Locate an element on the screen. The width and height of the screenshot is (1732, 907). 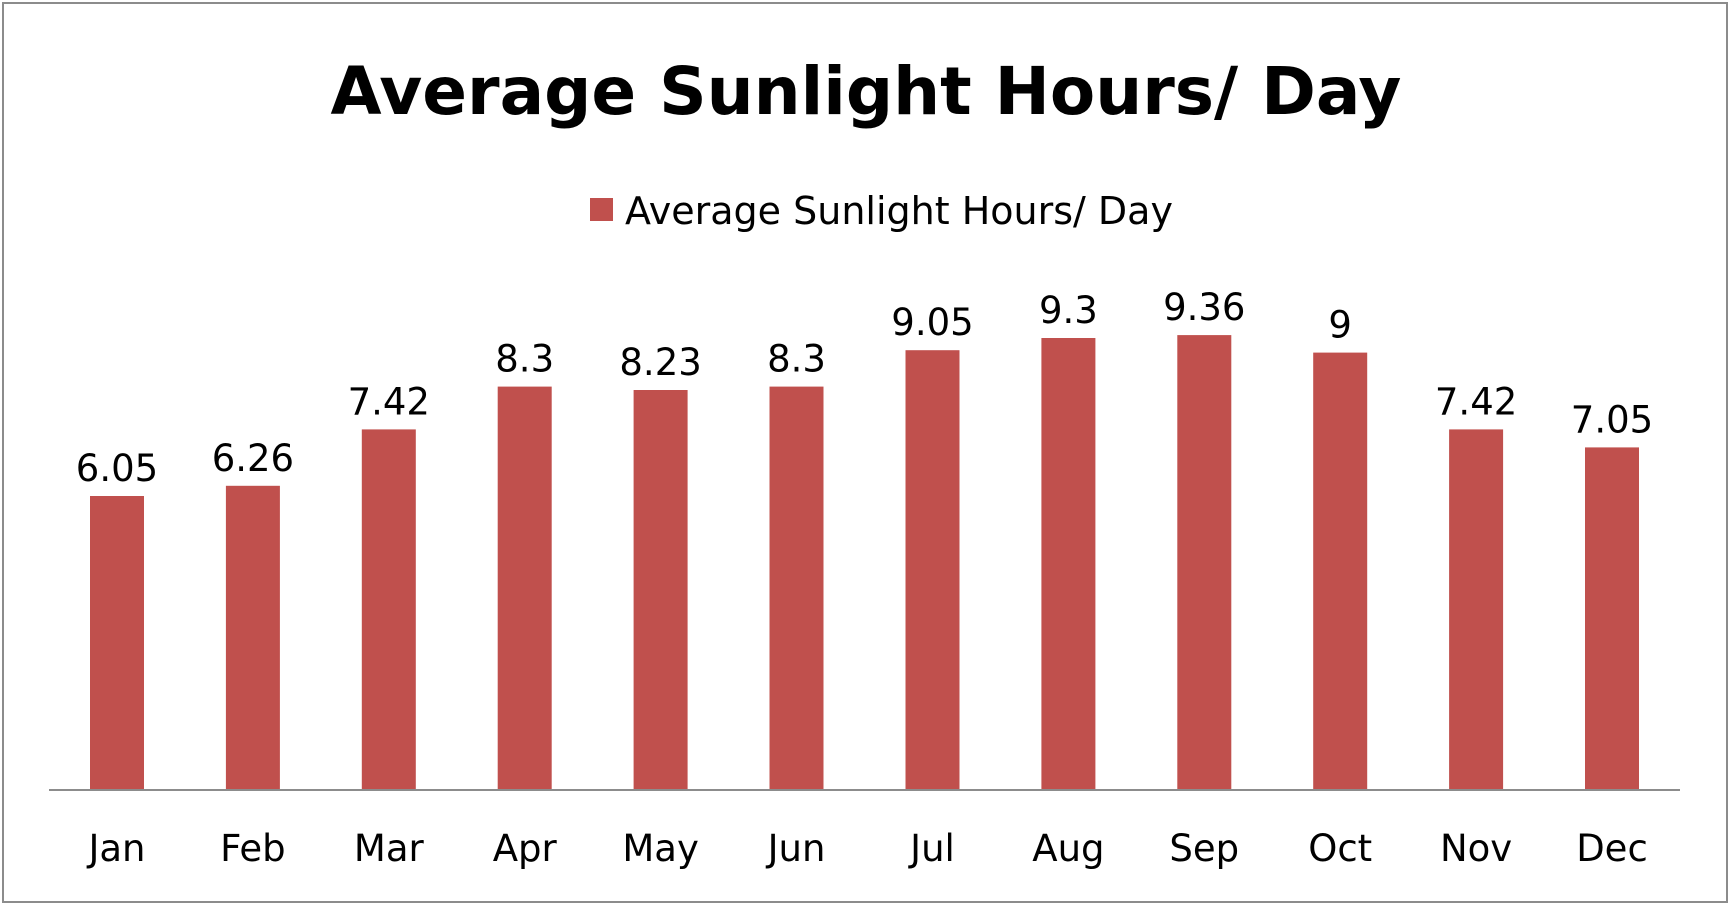
data-label-aug: 9.3 is located at coordinates (1068, 310).